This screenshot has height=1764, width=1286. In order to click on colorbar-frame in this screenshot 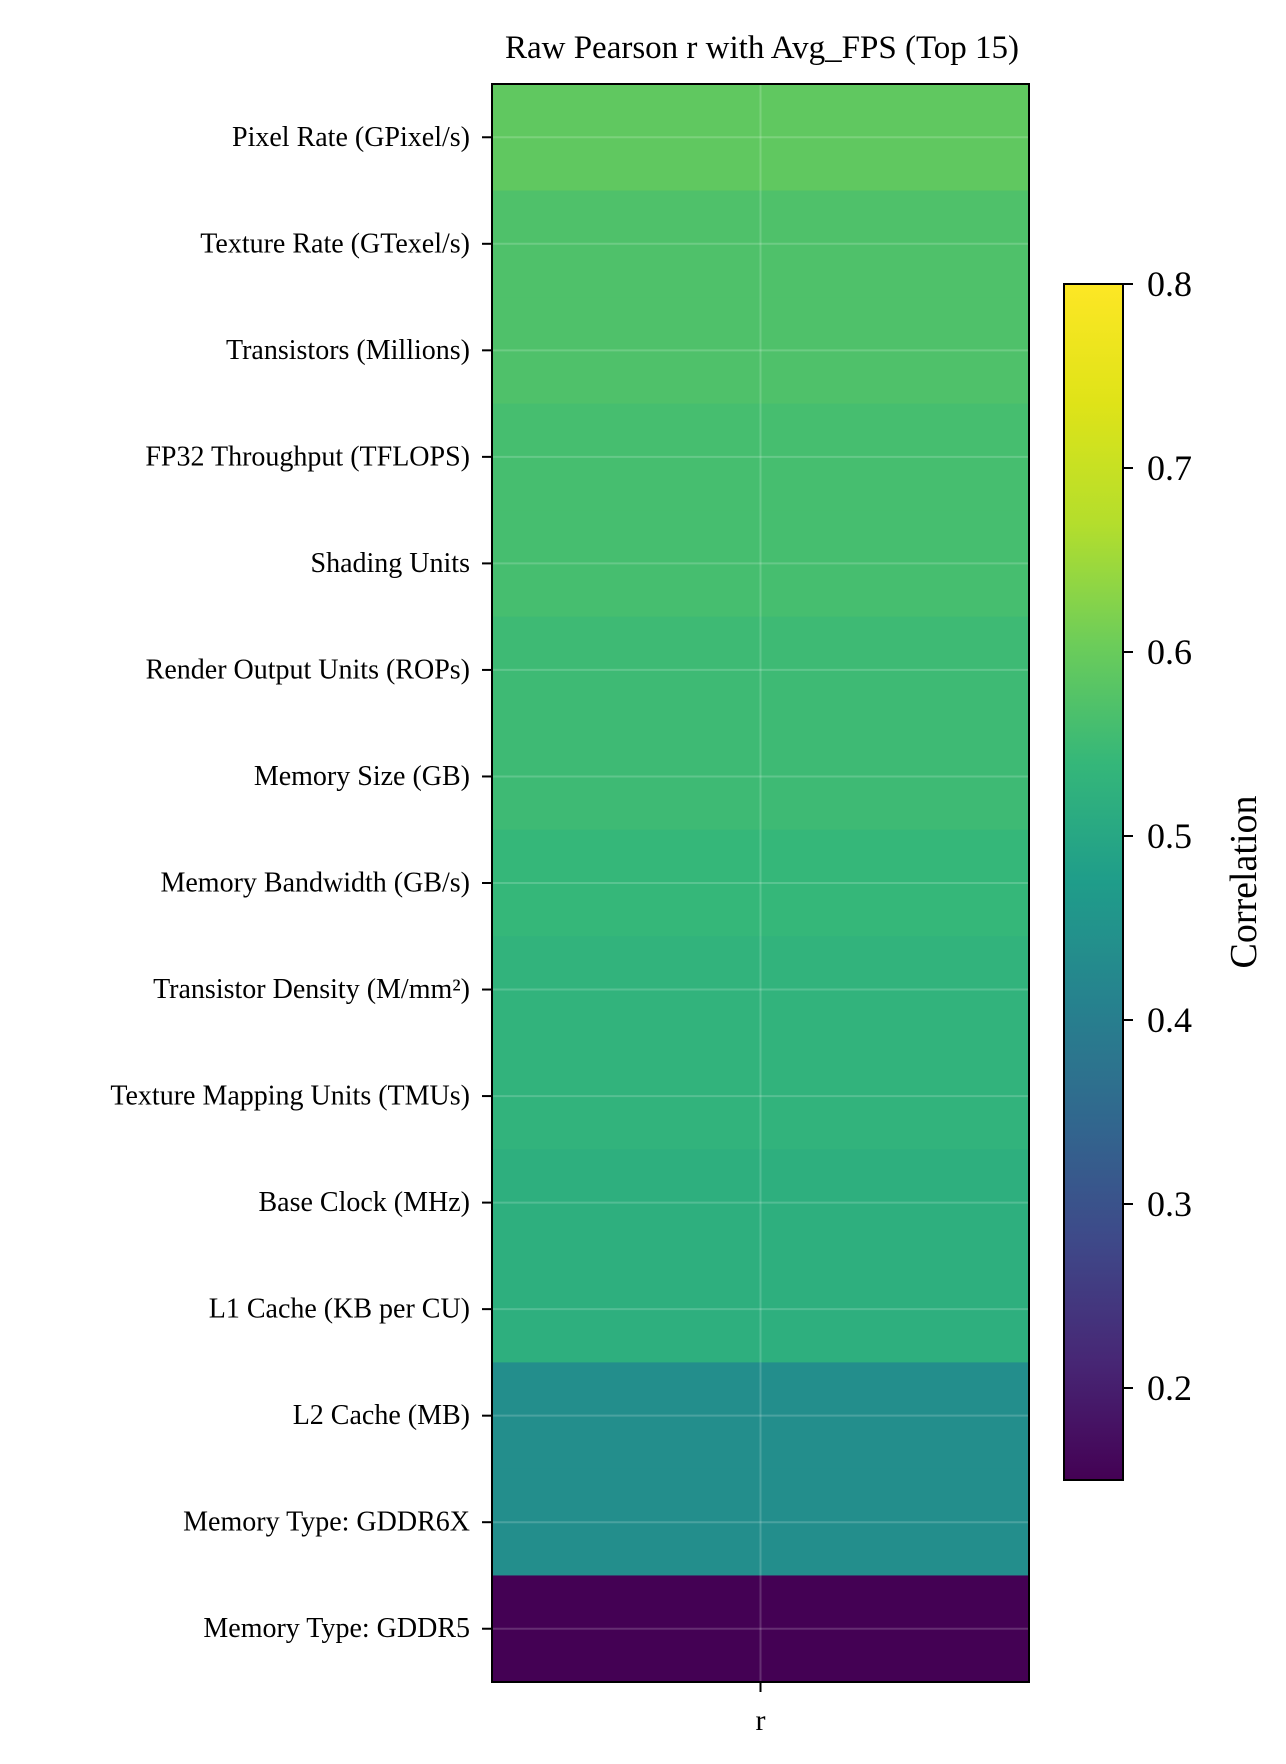, I will do `click(1093, 882)`.